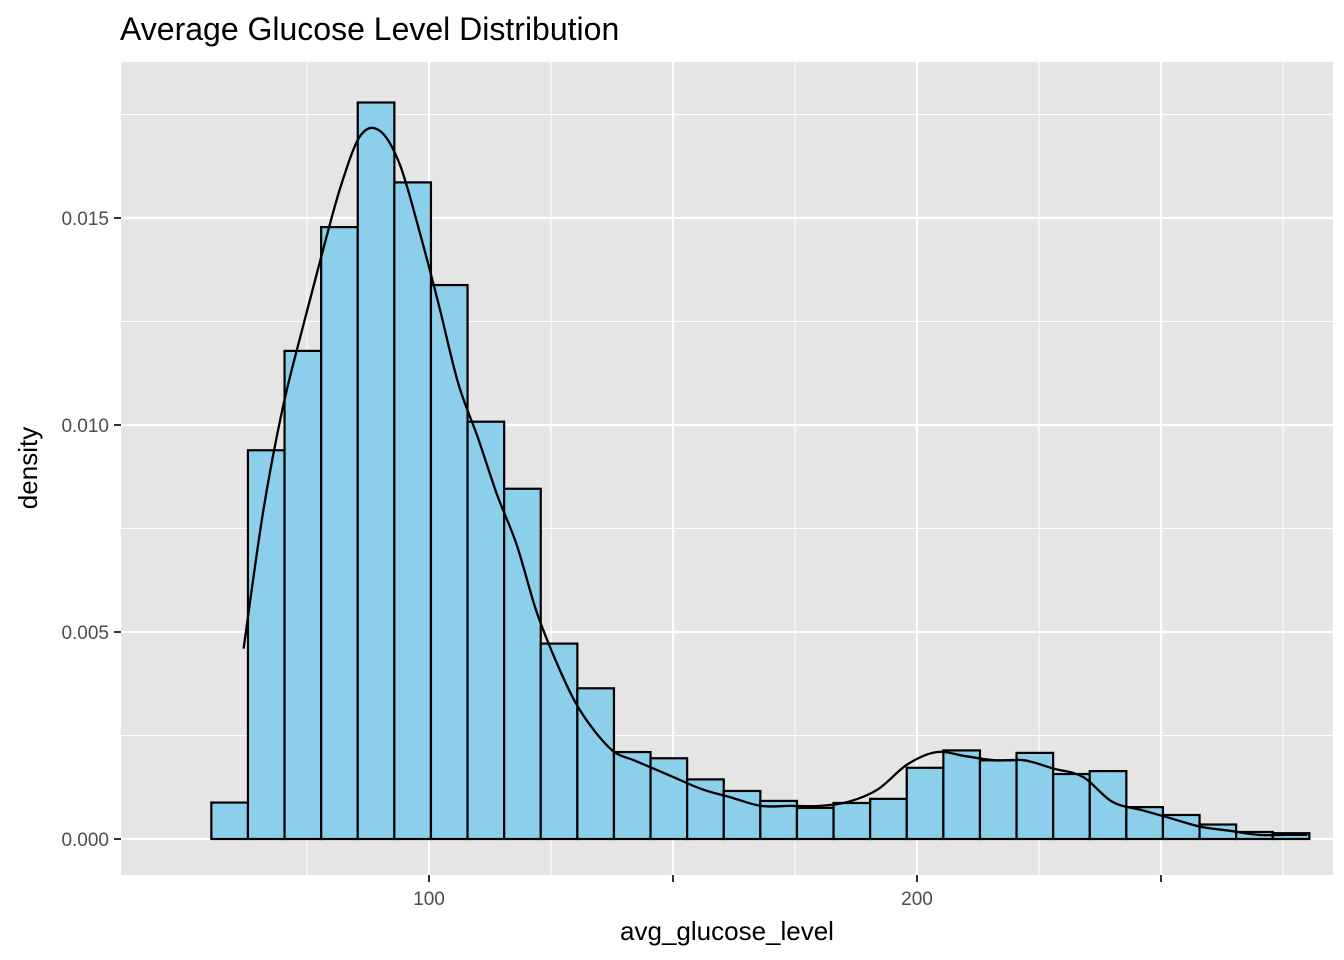  What do you see at coordinates (28, 468) in the screenshot?
I see `y-axis-title: density` at bounding box center [28, 468].